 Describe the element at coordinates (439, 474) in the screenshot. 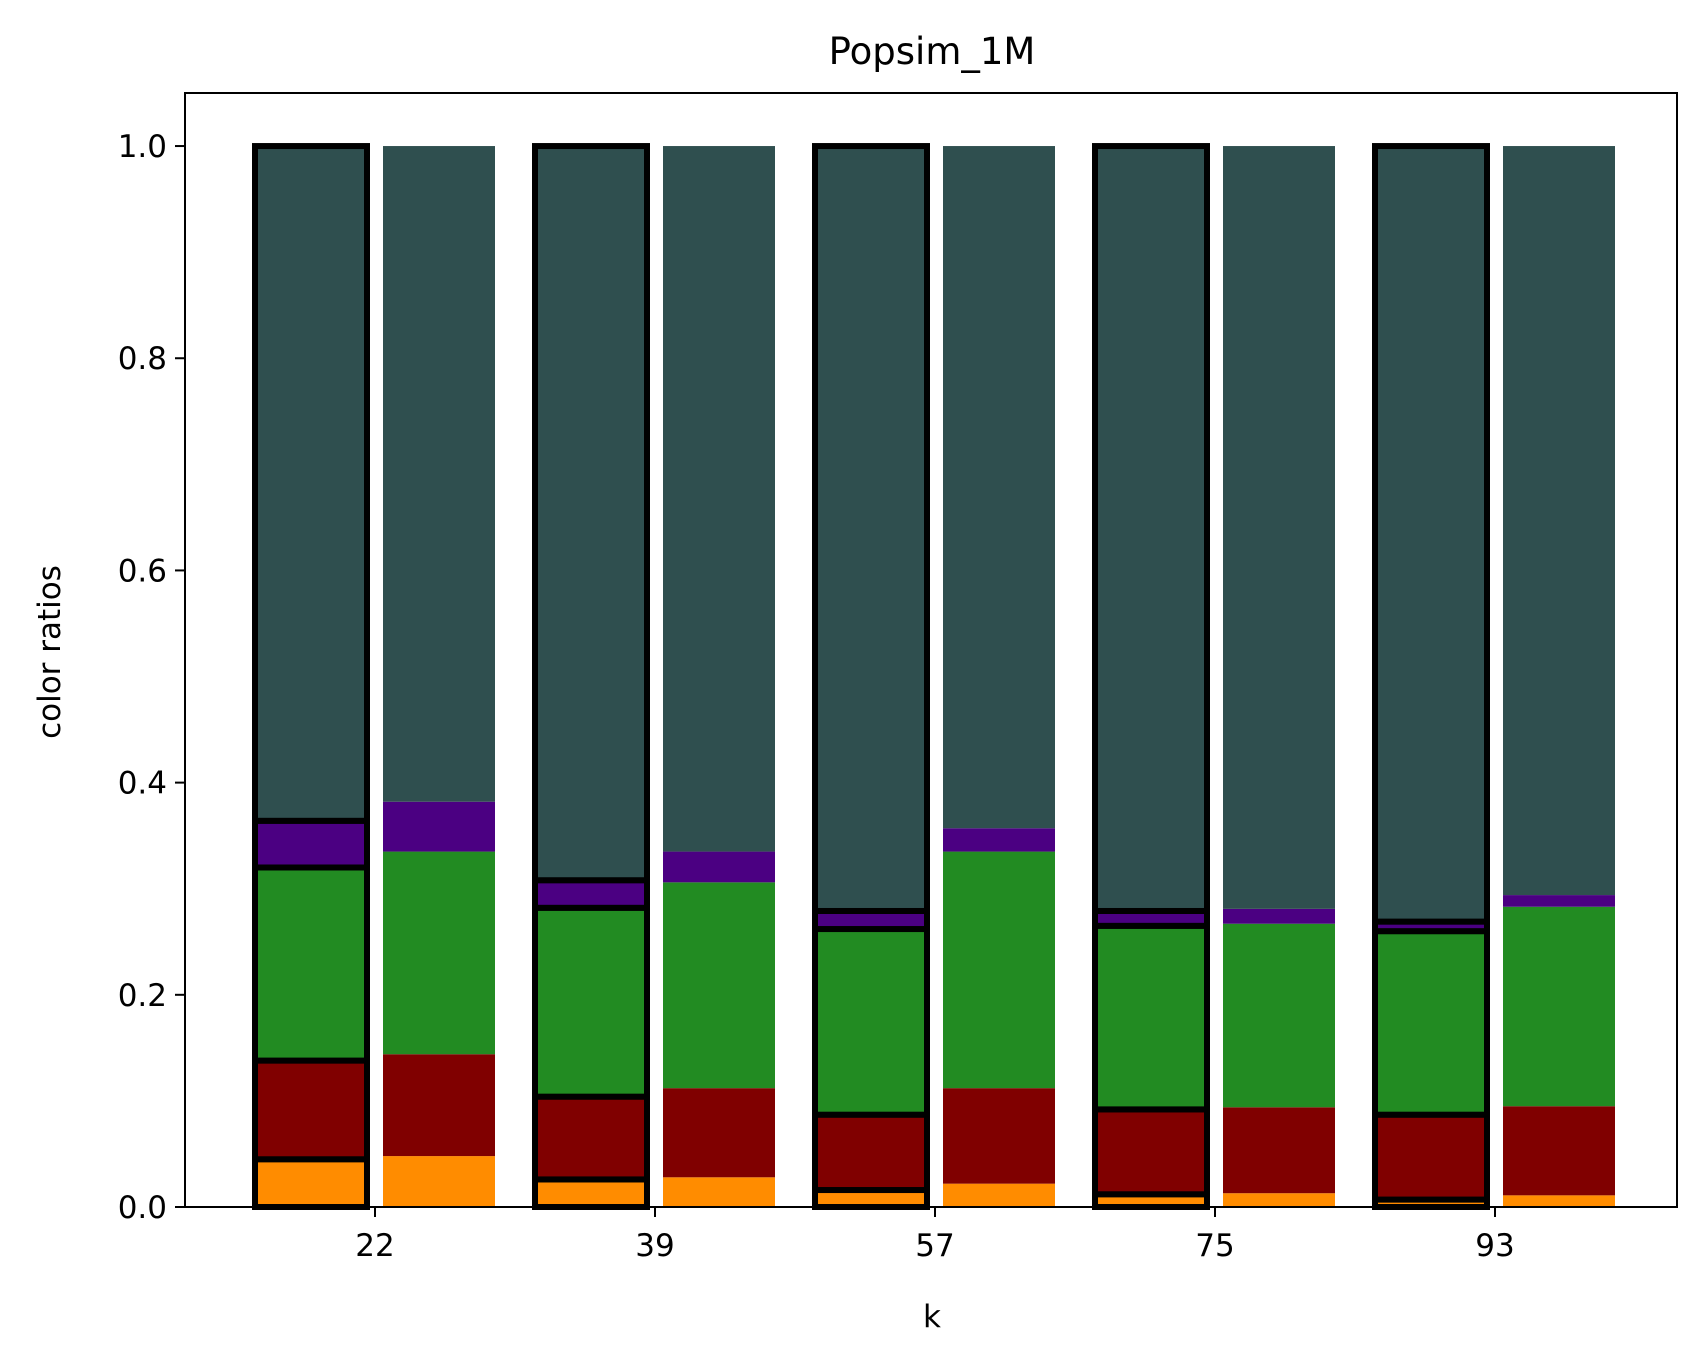

I see `bar-segment-slate-k22-group2` at that location.